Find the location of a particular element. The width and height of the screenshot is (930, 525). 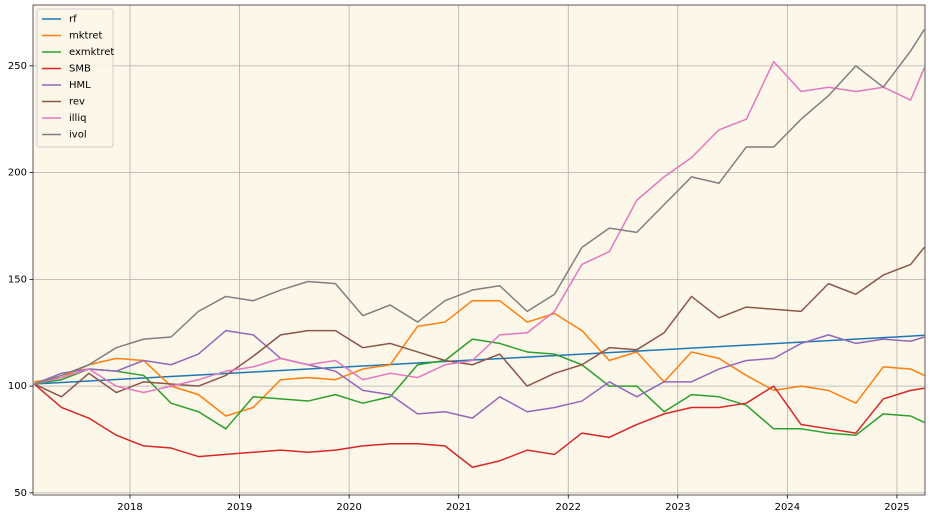

x-tick-label: 2023 is located at coordinates (677, 507).